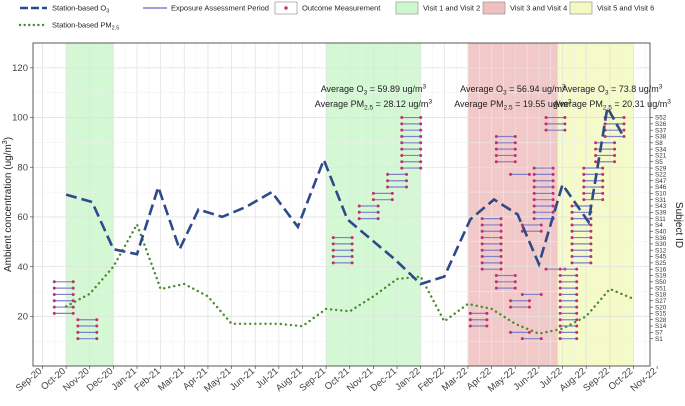  Describe the element at coordinates (80, 9) in the screenshot. I see `legend-o3-label: Station-based O3` at that location.